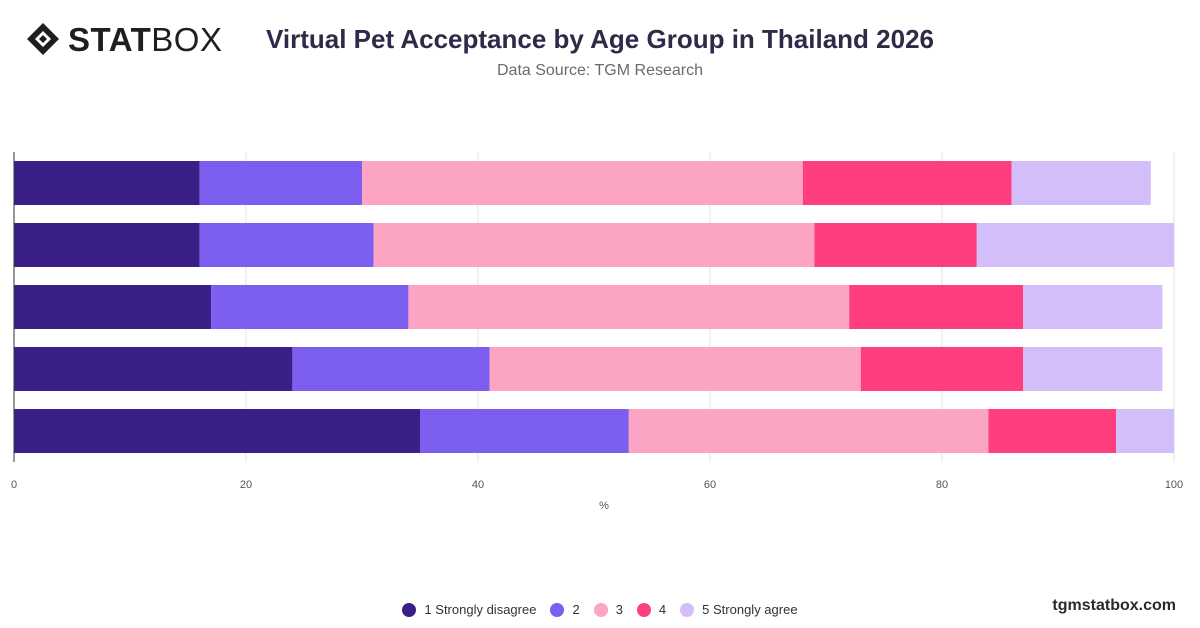  What do you see at coordinates (1114, 605) in the screenshot?
I see `watermark: tgmstatbox.com` at bounding box center [1114, 605].